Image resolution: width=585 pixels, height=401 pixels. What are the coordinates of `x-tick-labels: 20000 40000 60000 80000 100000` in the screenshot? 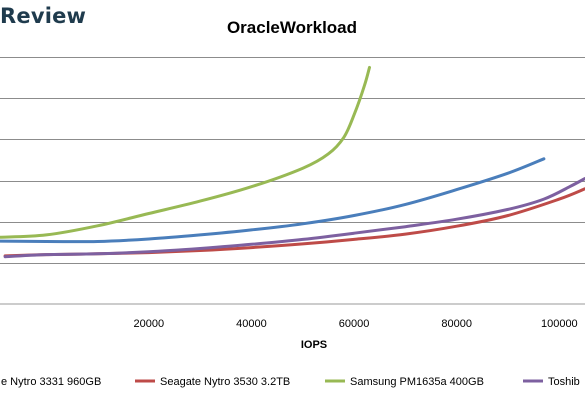 It's located at (356, 324).